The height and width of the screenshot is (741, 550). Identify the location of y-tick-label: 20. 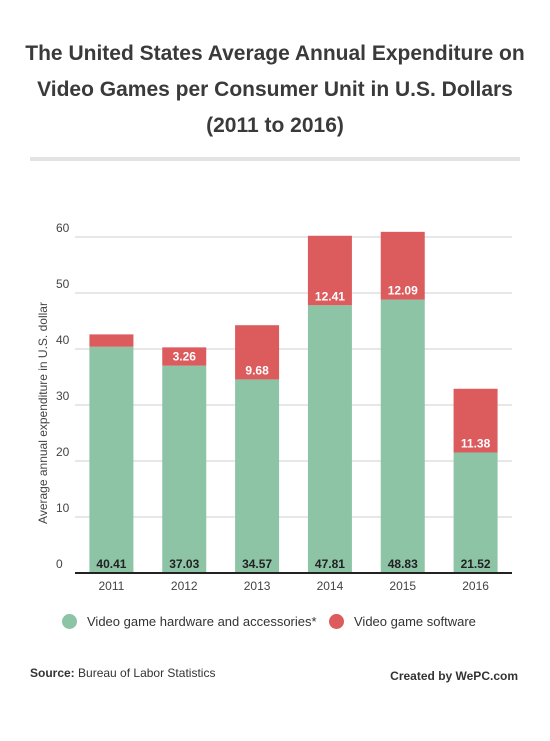
(63, 452).